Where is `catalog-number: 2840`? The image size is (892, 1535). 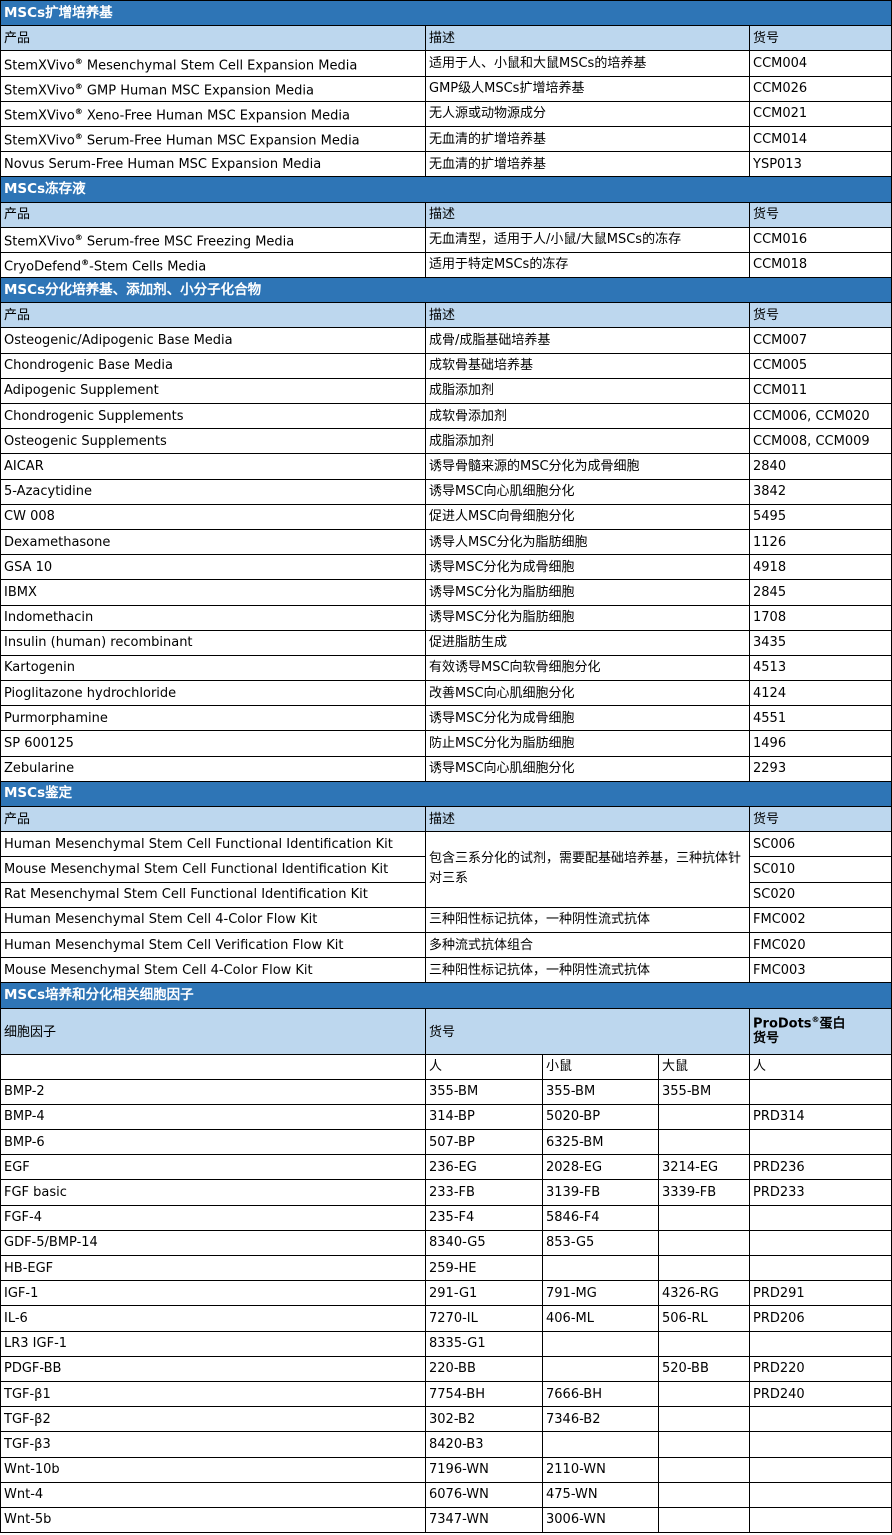
catalog-number: 2840 is located at coordinates (820, 466).